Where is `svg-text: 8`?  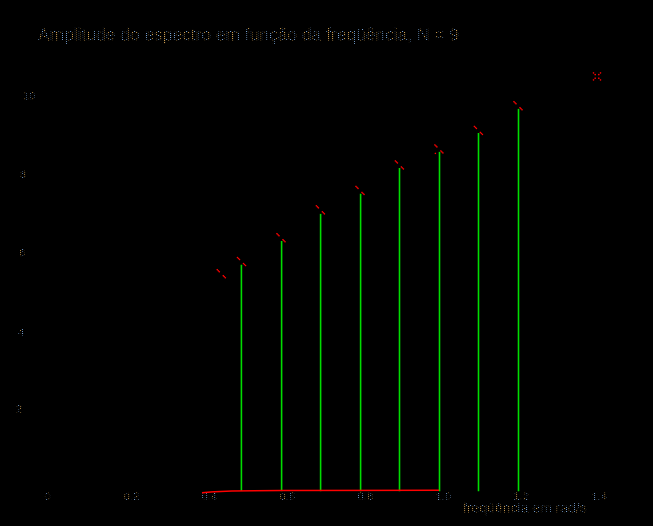
svg-text: 8 is located at coordinates (23, 175).